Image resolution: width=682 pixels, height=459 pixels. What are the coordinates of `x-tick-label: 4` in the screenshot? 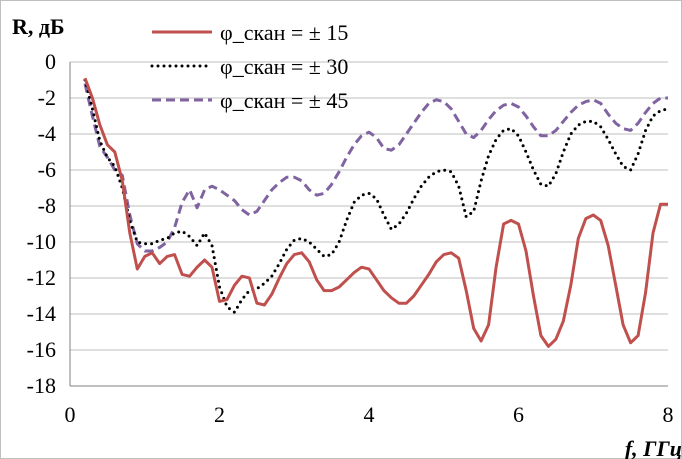 It's located at (369, 414).